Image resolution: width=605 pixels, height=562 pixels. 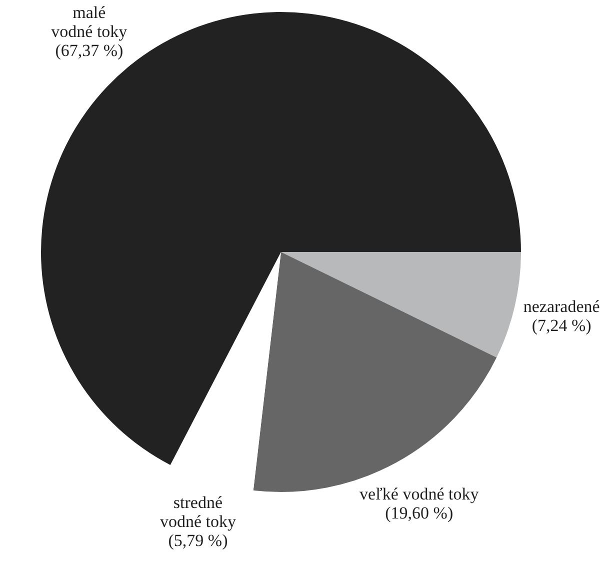 What do you see at coordinates (419, 494) in the screenshot?
I see `slice-label: veľké vodné toky` at bounding box center [419, 494].